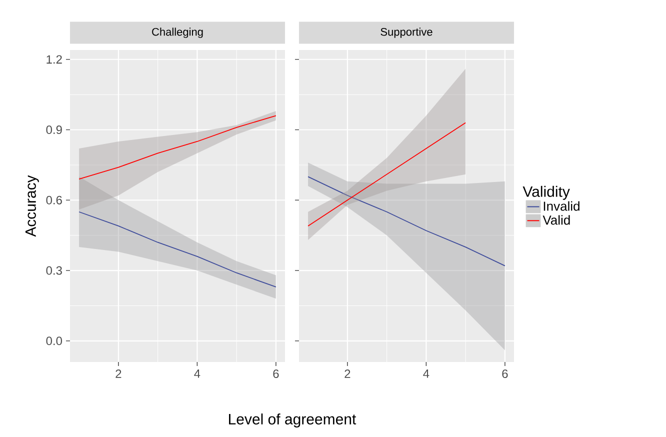  I want to click on chart-title: Challeging, so click(177, 33).